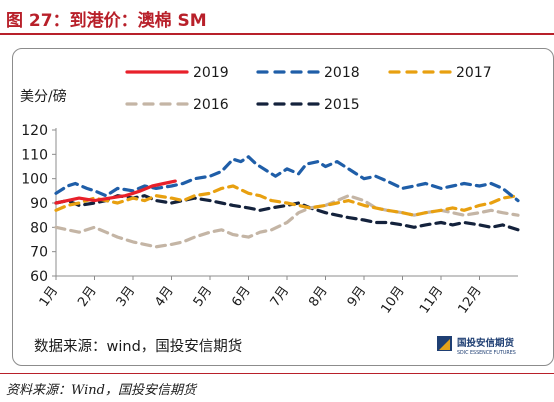  What do you see at coordinates (486, 343) in the screenshot?
I see `svg-text: 国投安信期货` at bounding box center [486, 343].